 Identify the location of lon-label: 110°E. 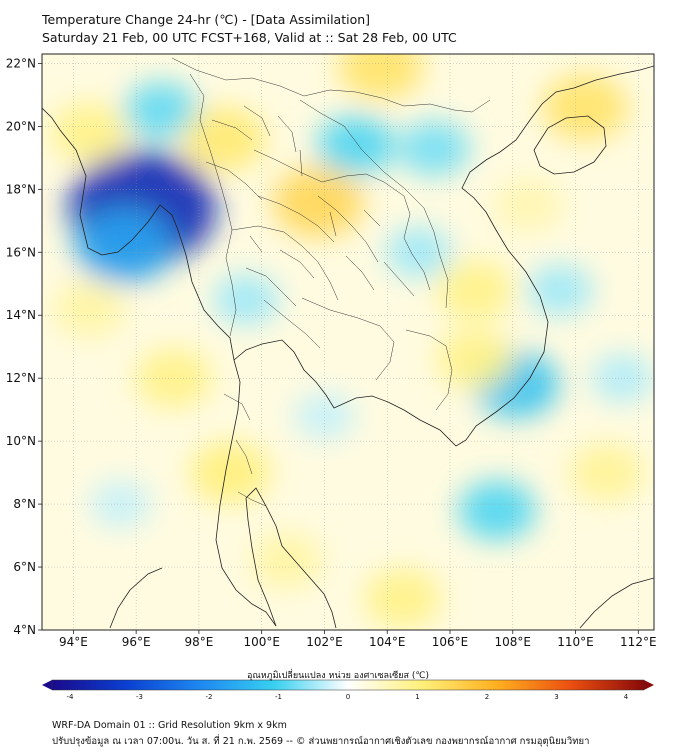
(575, 642).